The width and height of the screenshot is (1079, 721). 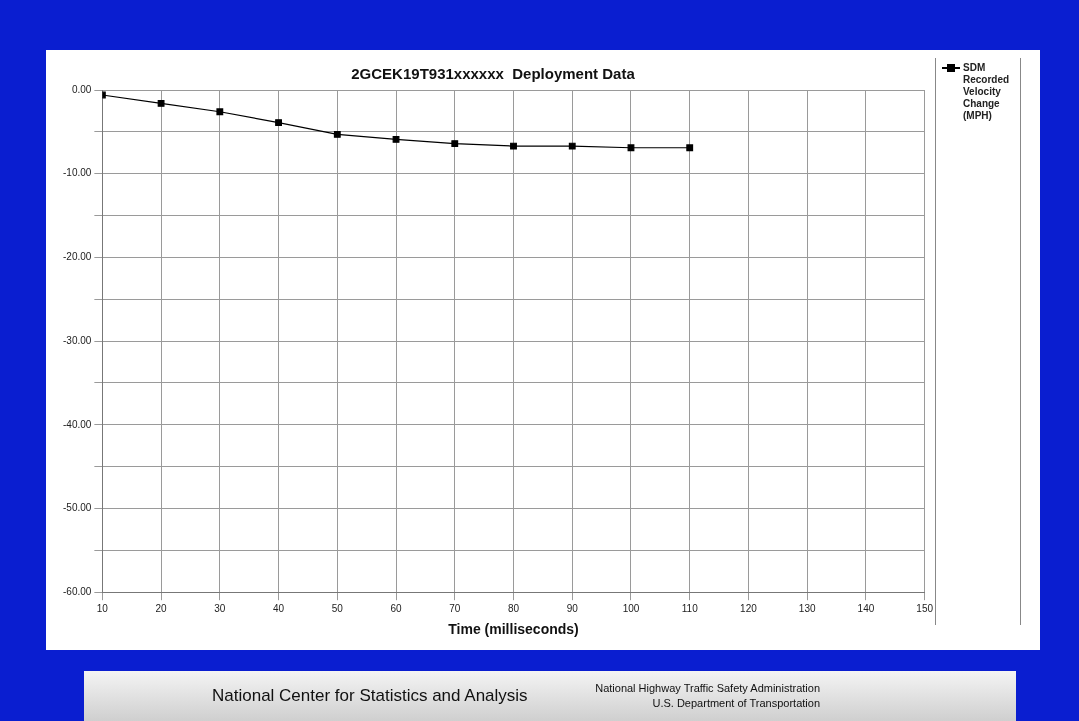 What do you see at coordinates (513, 608) in the screenshot?
I see `x-tick-label: 80` at bounding box center [513, 608].